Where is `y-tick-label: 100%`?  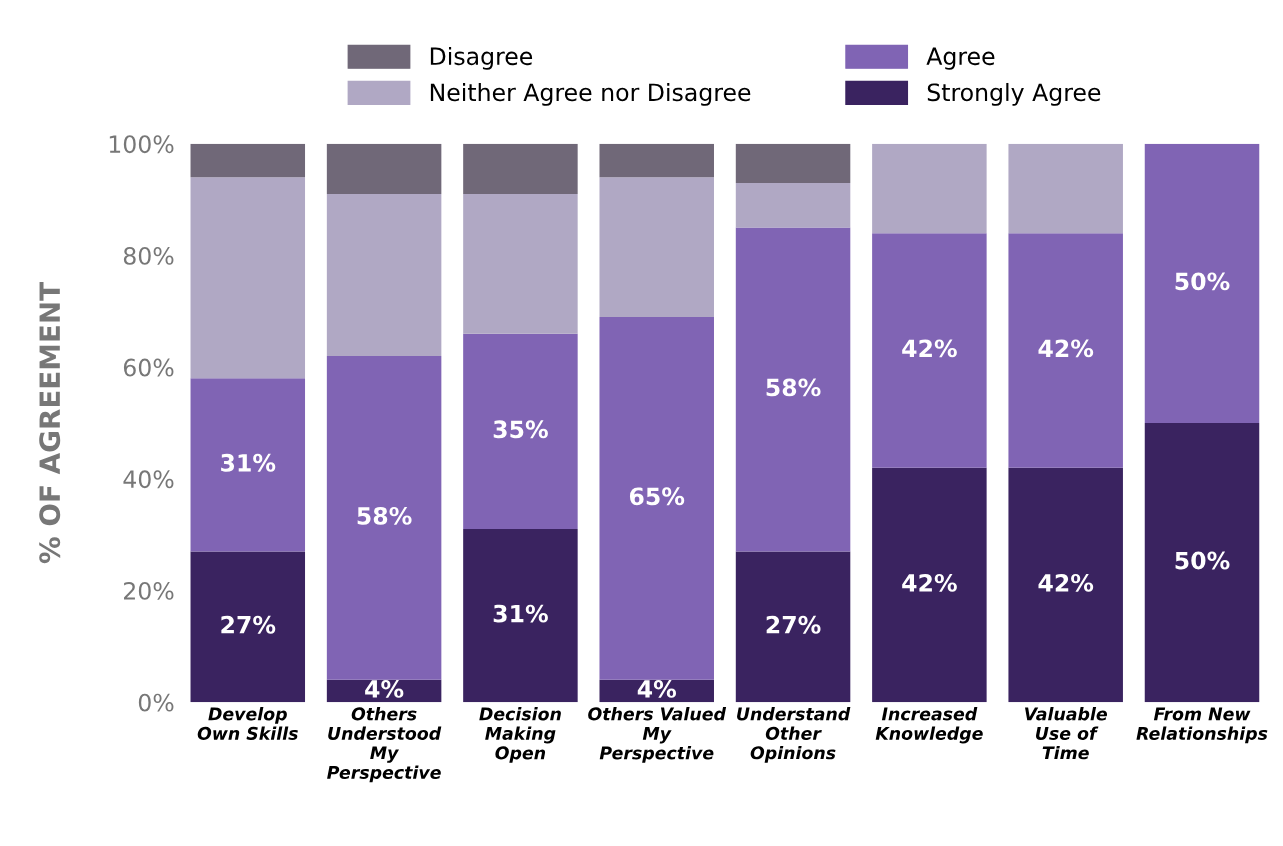
y-tick-label: 100% is located at coordinates (141, 144).